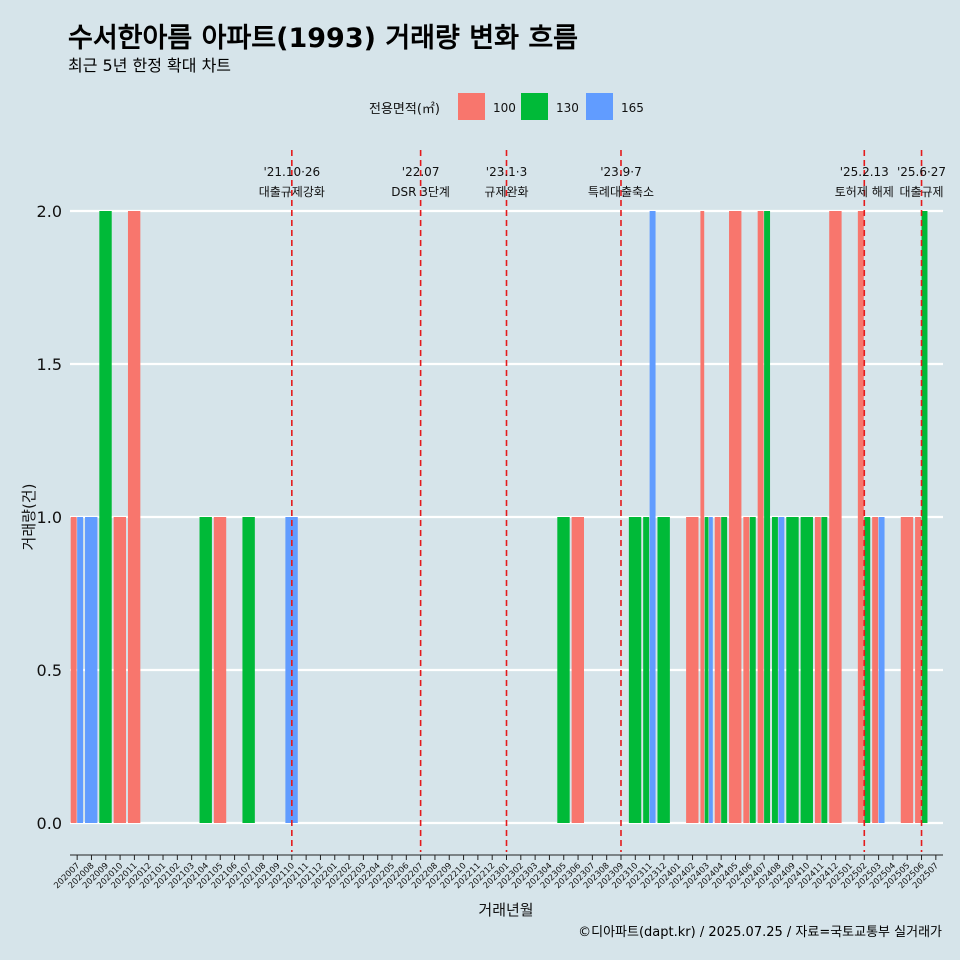  Describe the element at coordinates (323, 38) in the screenshot. I see `chart-title: 수서한아름 아파트(1993) 거래량 변화 흐름` at that location.